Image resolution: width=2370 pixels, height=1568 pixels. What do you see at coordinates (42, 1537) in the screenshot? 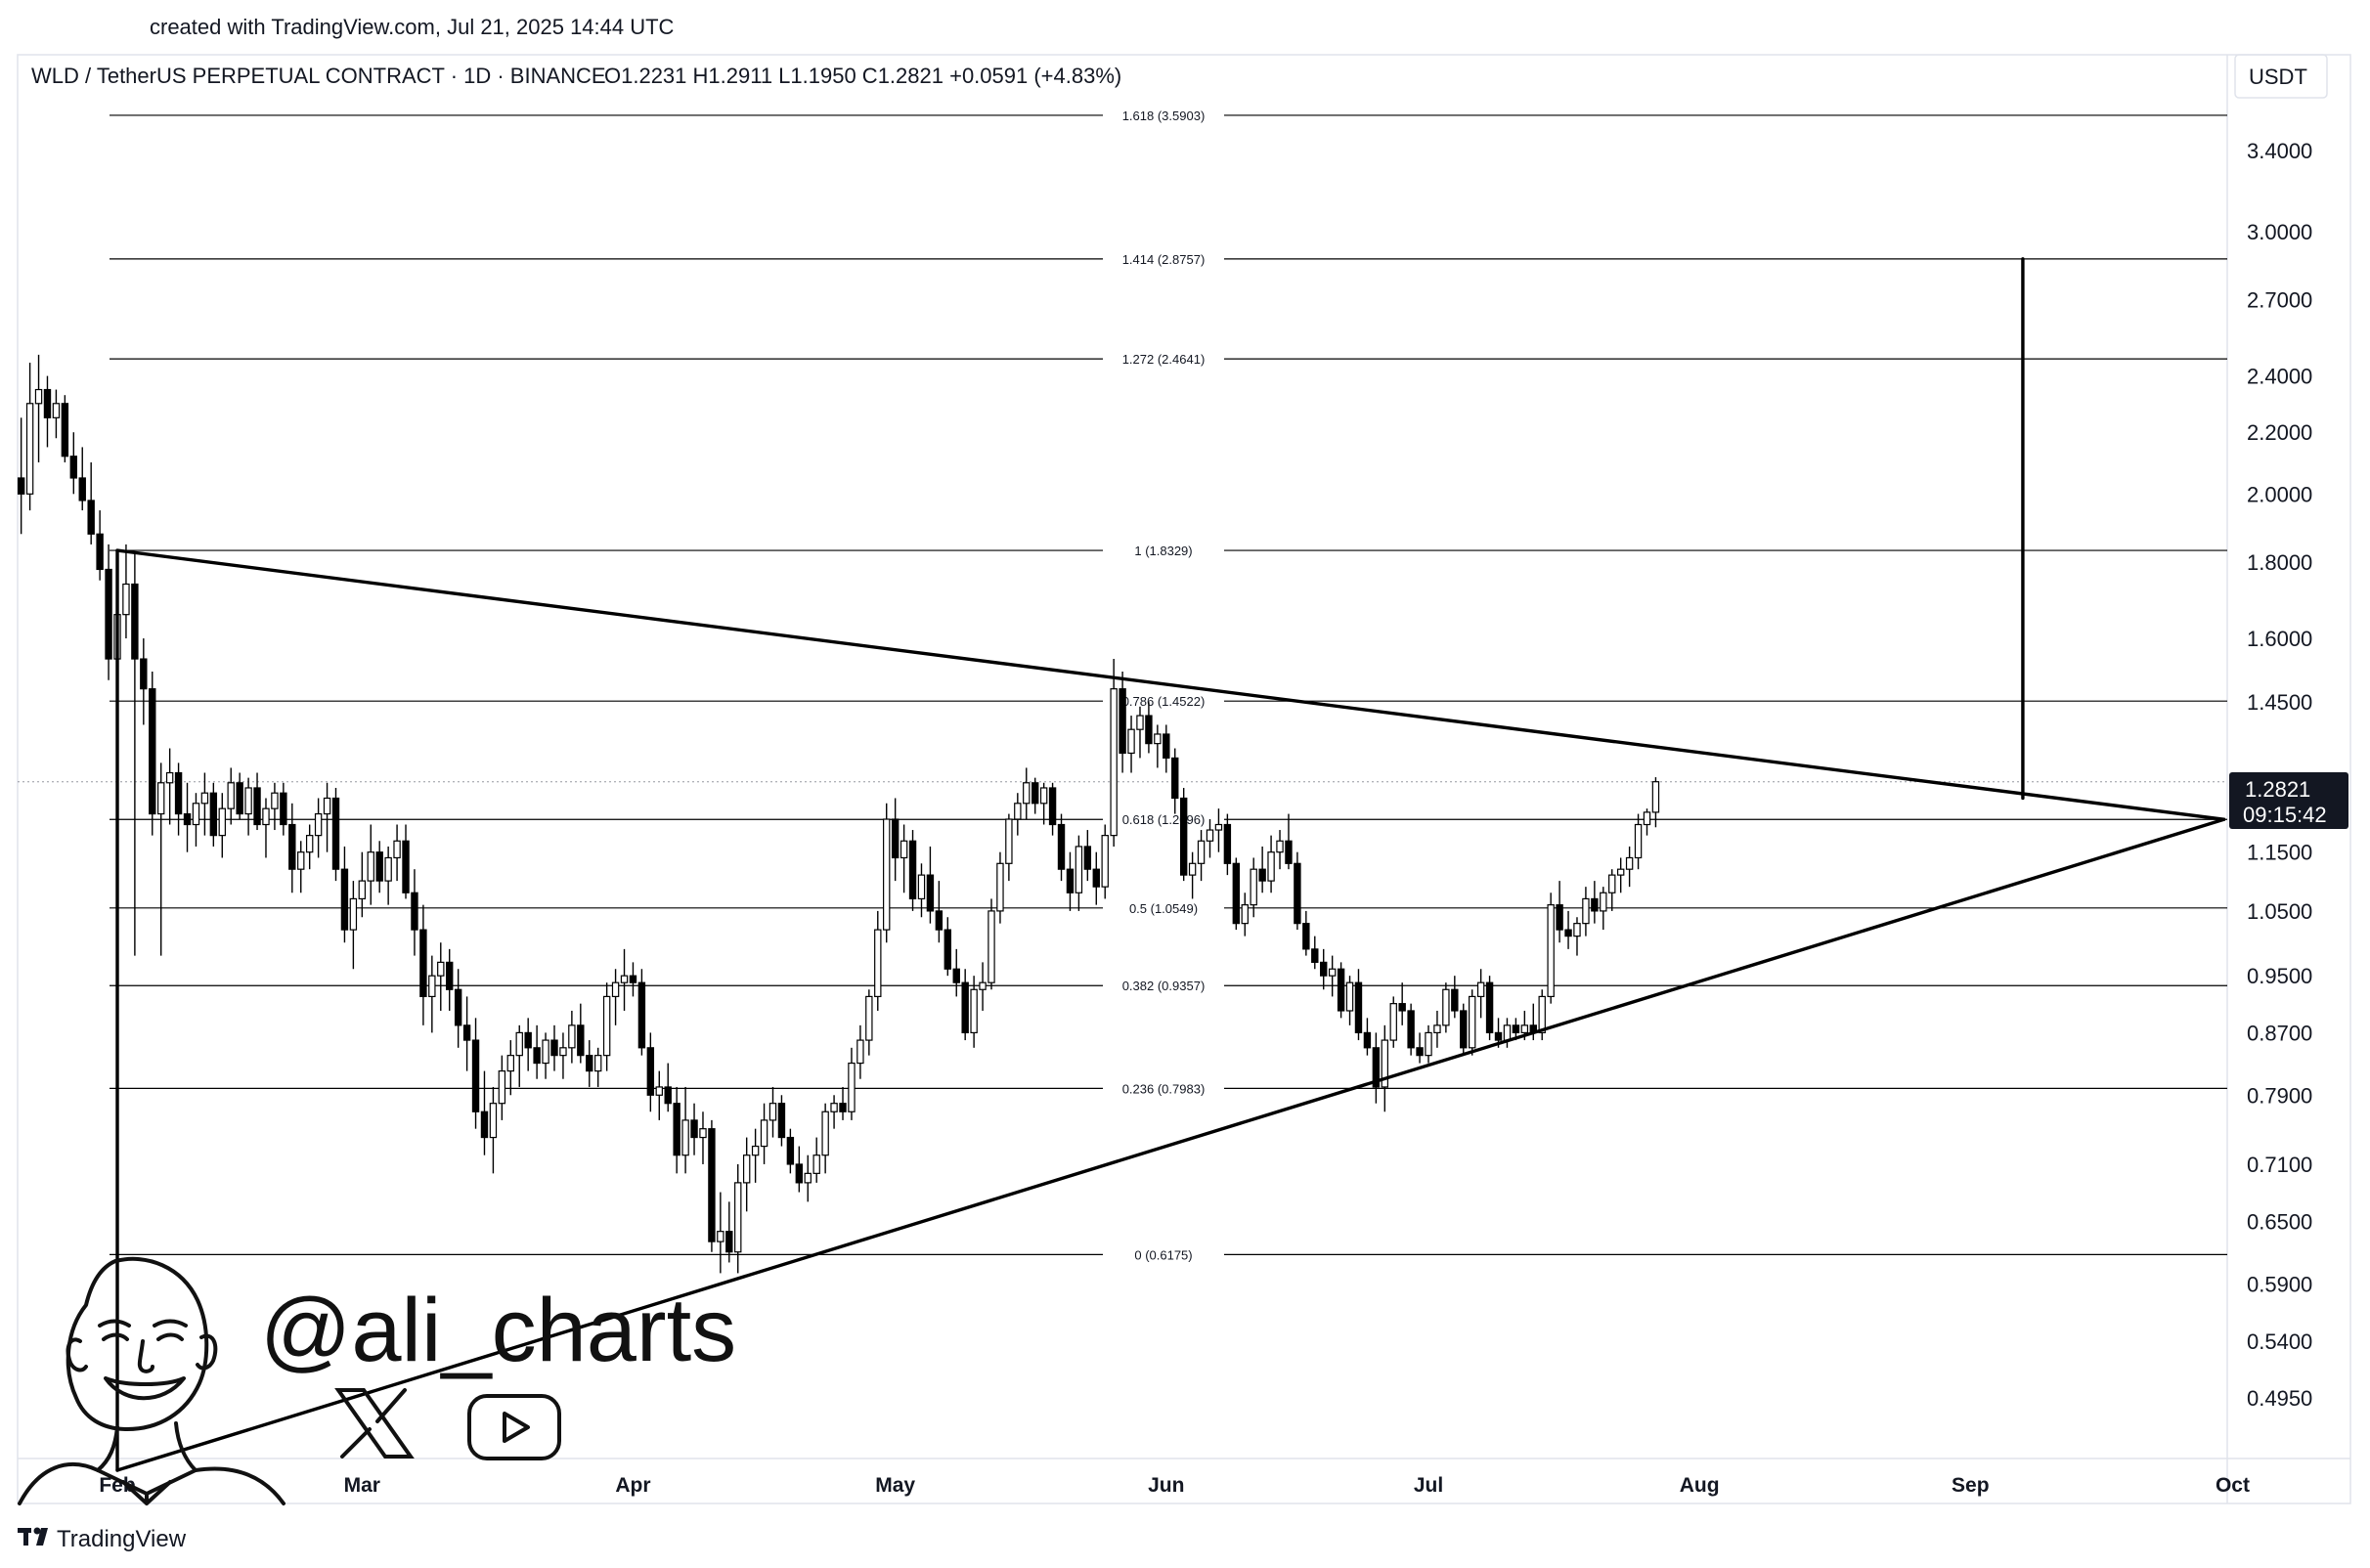
I see `tv-logo-slash` at bounding box center [42, 1537].